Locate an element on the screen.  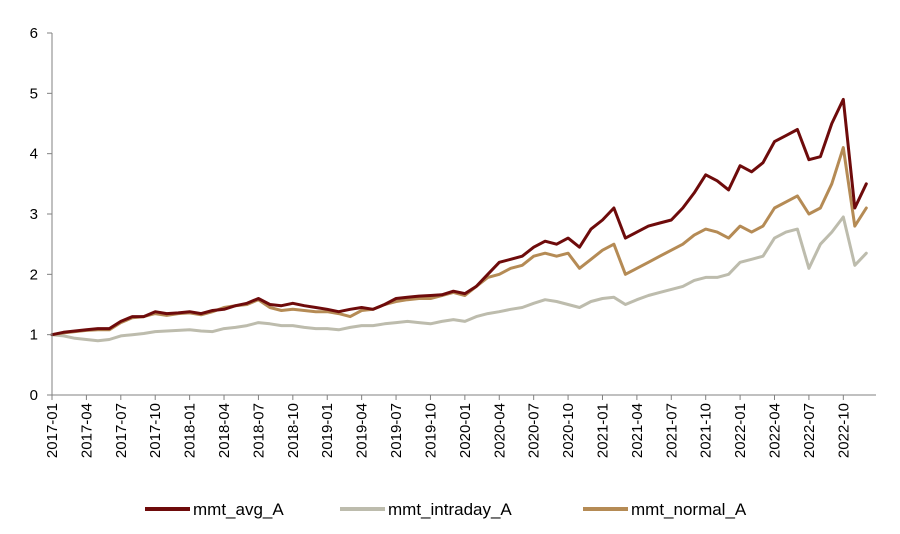
x-tick-label: 2022-04 is located at coordinates (775, 430).